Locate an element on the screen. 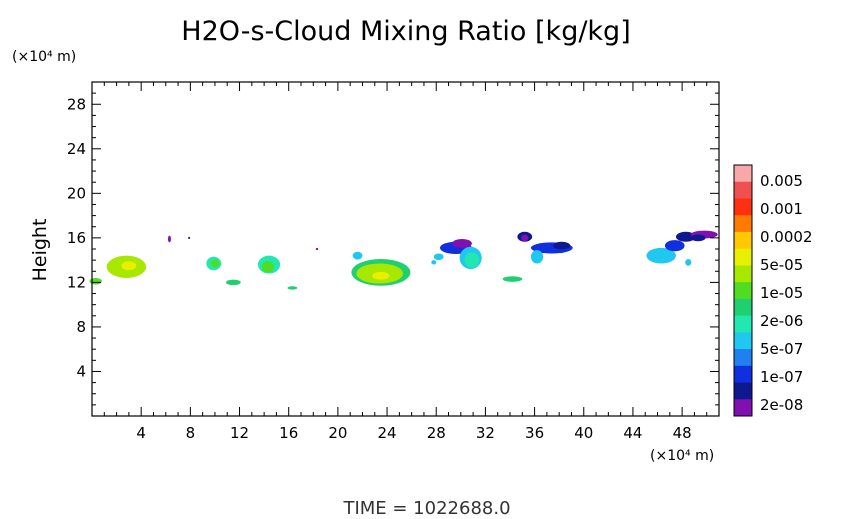 Image resolution: width=854 pixels, height=519 pixels. x-tick-label: 4 is located at coordinates (141, 433).